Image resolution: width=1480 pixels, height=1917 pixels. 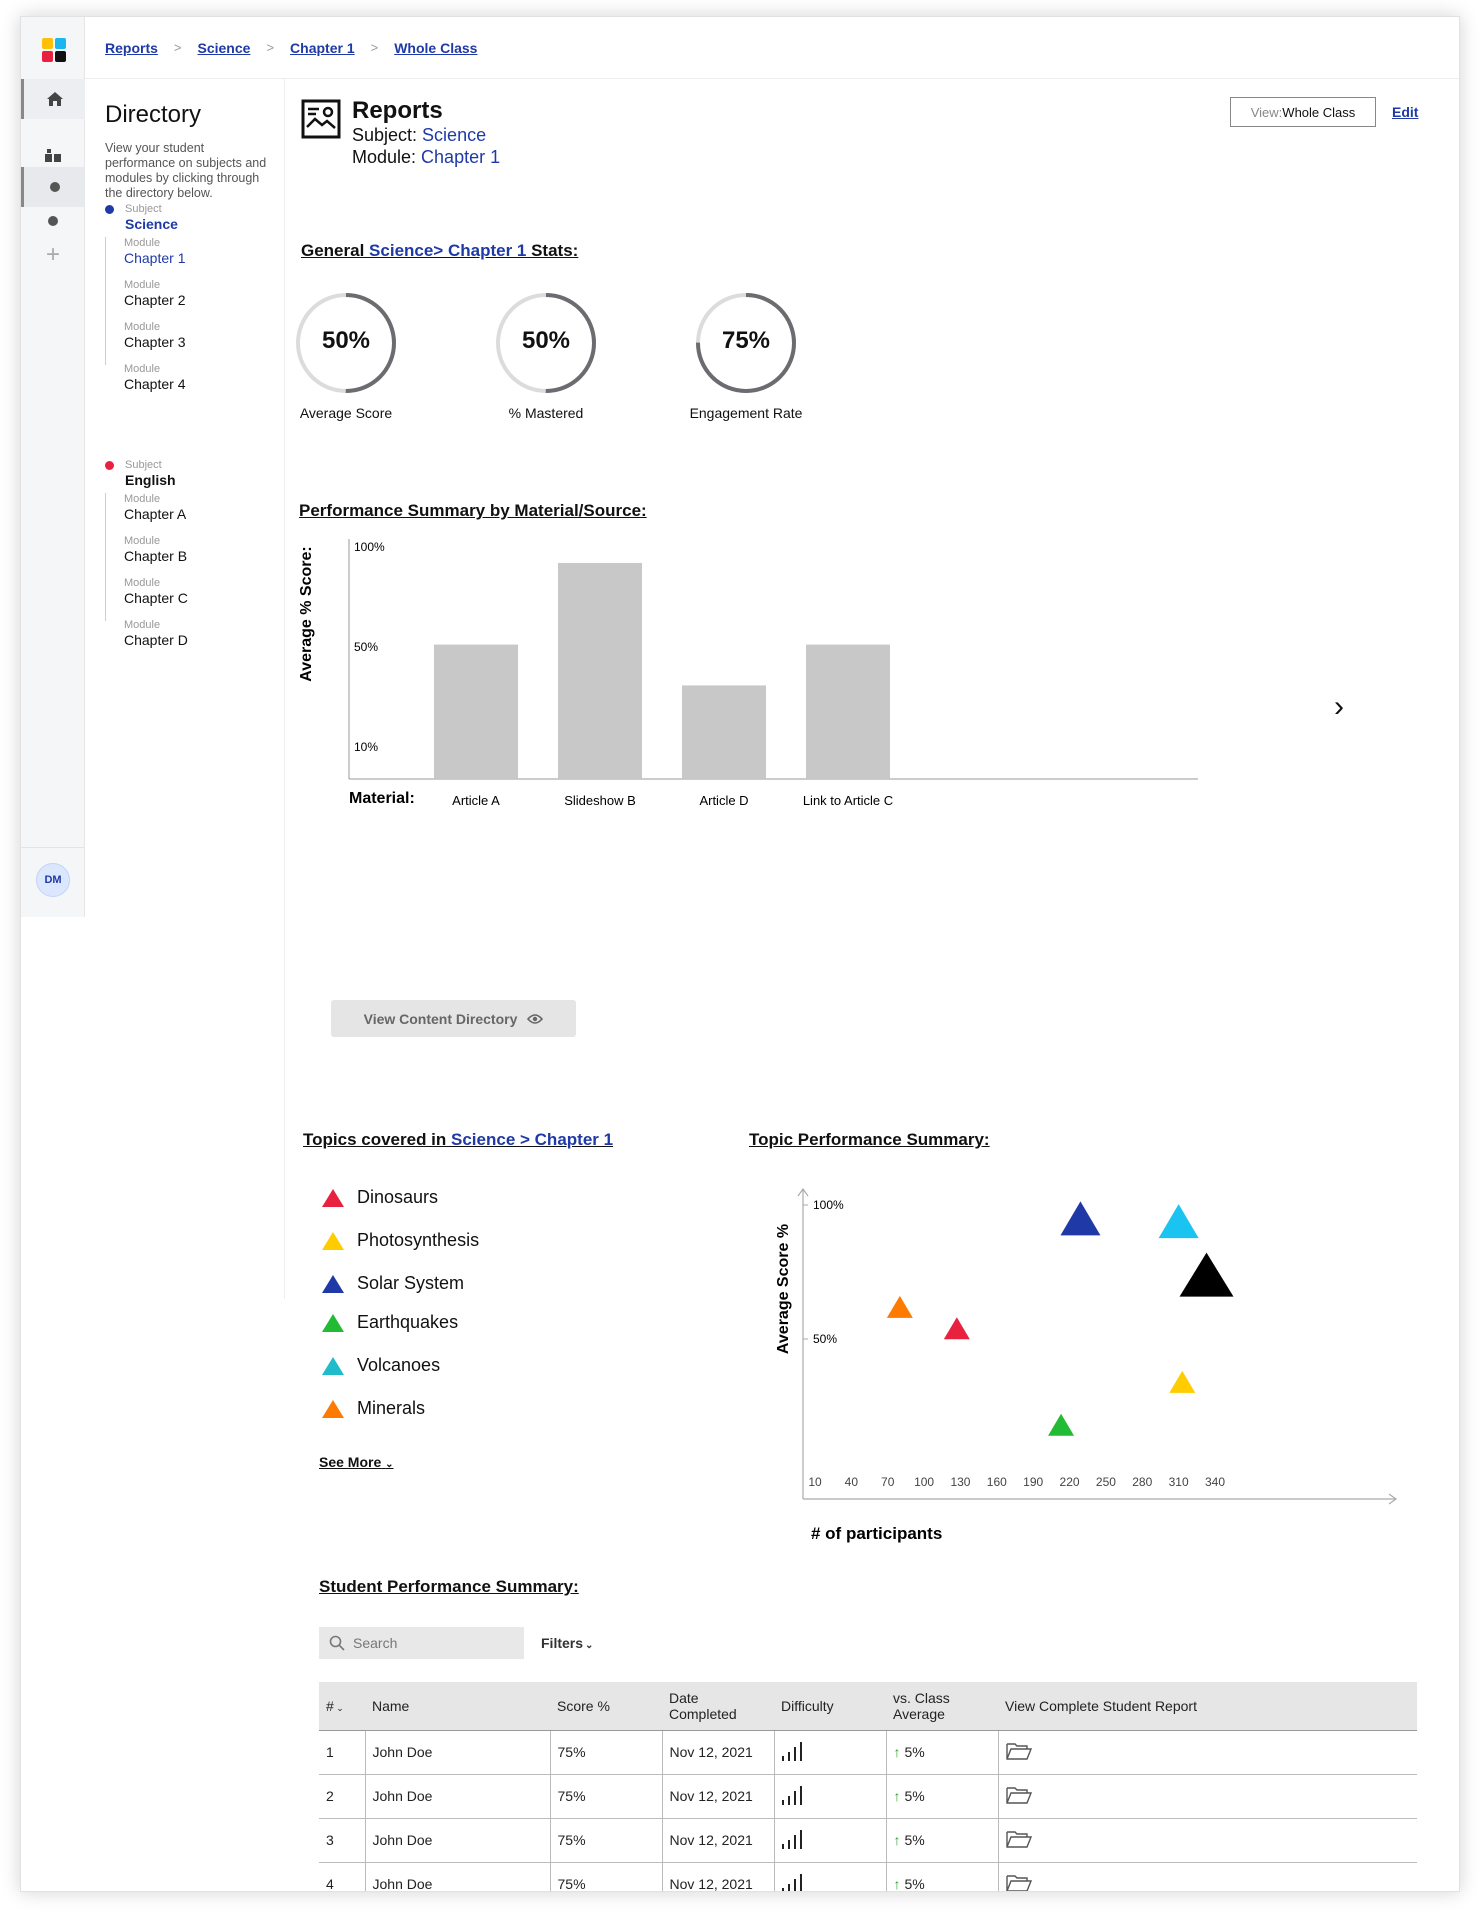 I want to click on module-item: Module Chapter D, so click(x=147, y=640).